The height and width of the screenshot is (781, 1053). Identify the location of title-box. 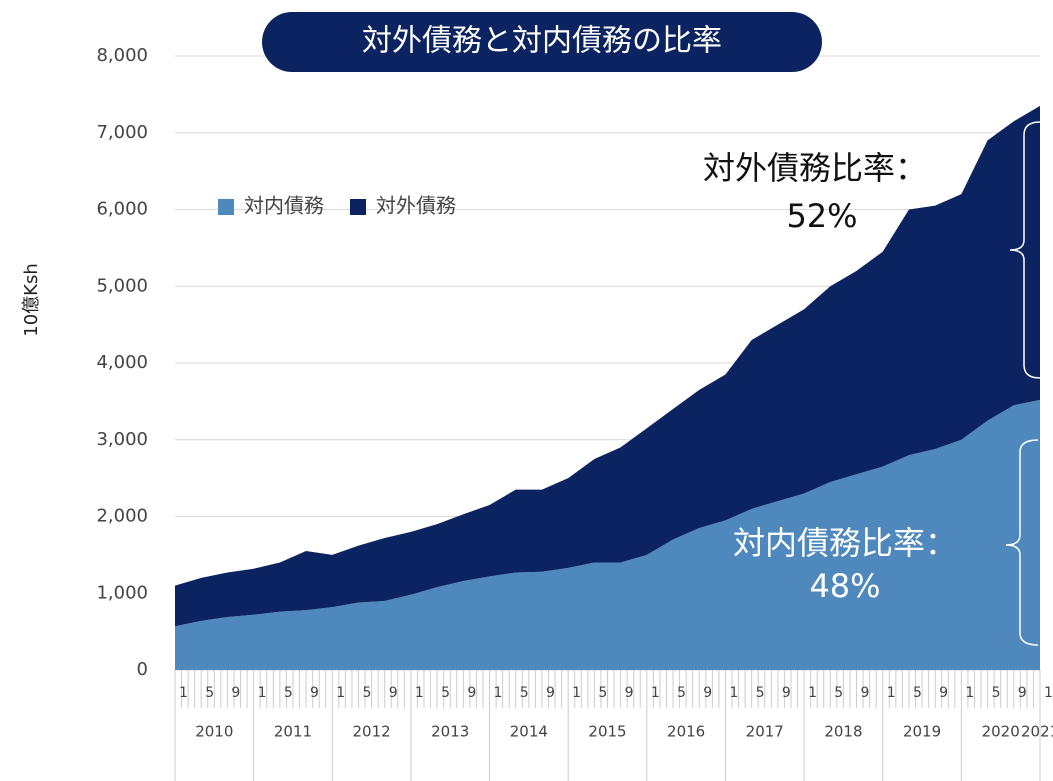
(542, 42).